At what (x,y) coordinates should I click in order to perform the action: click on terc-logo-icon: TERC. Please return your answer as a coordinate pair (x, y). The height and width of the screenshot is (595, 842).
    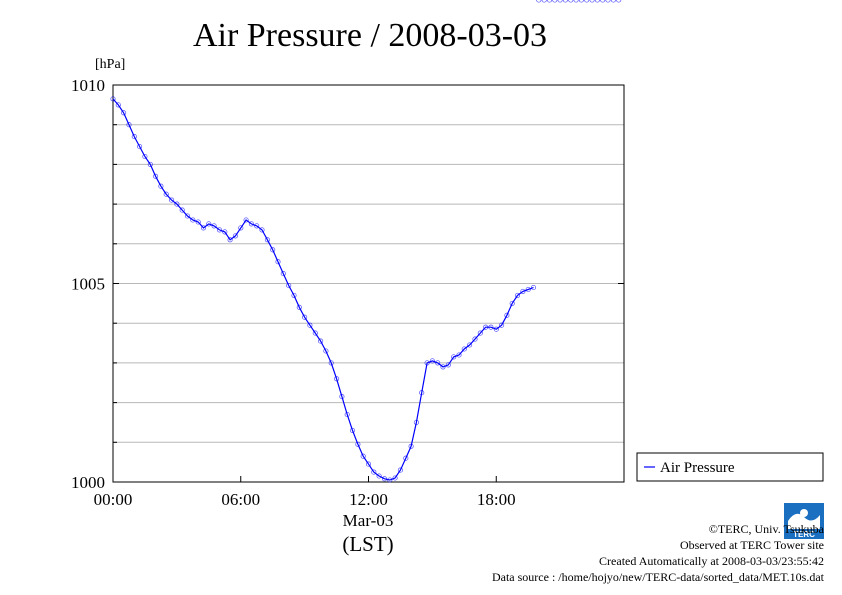
    Looking at the image, I should click on (804, 521).